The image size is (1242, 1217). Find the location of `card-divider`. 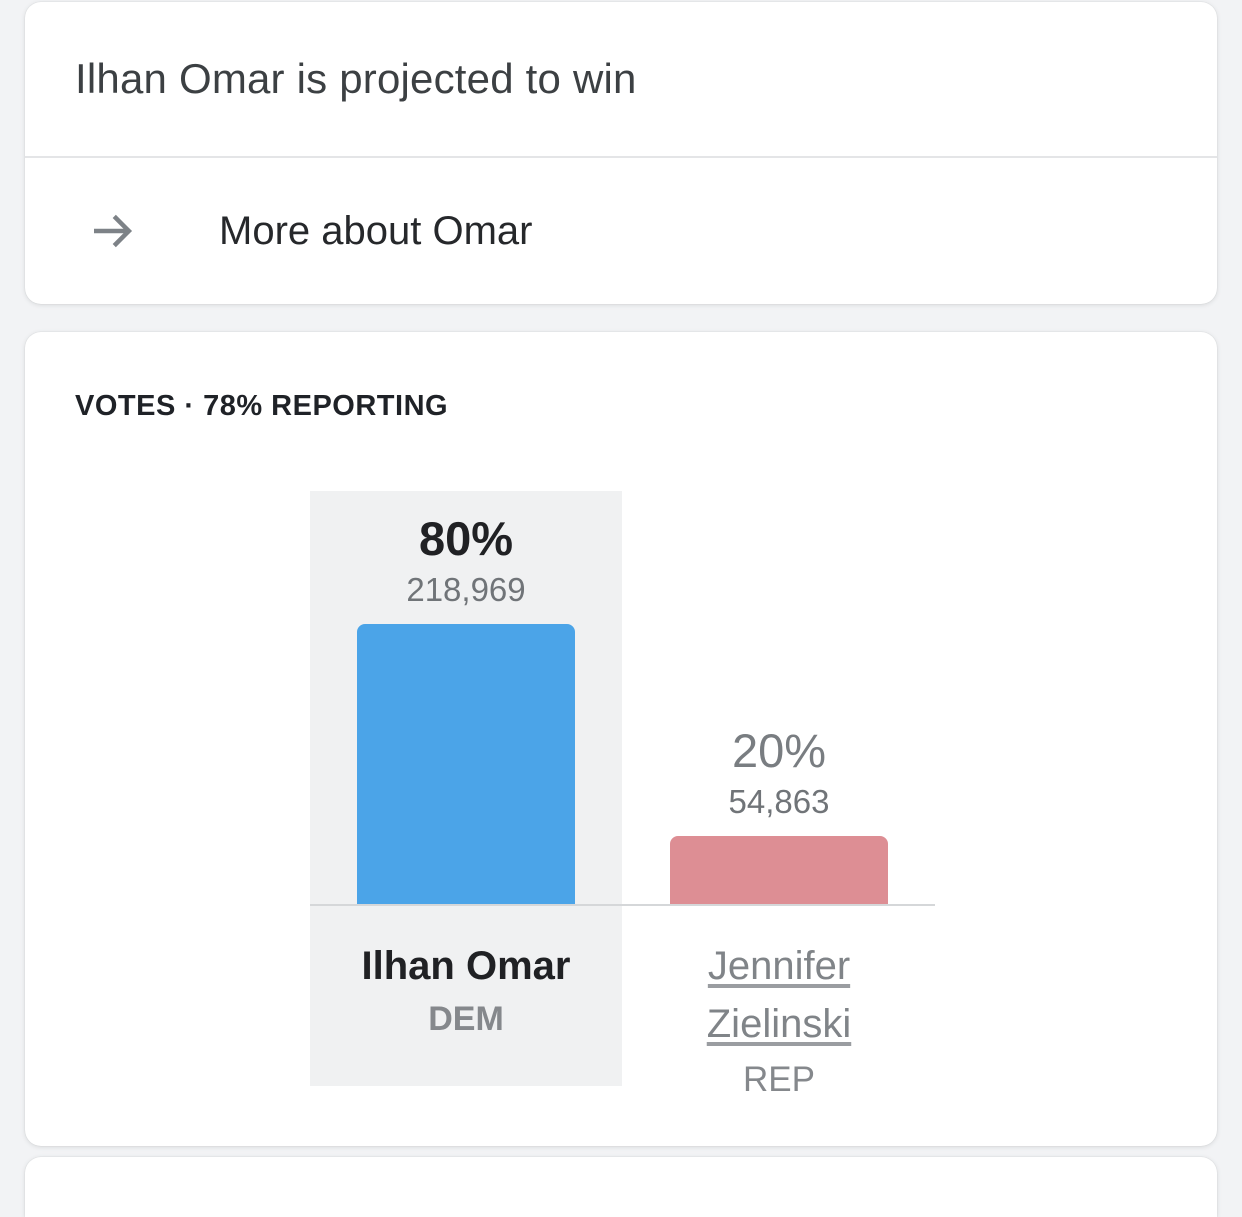

card-divider is located at coordinates (621, 157).